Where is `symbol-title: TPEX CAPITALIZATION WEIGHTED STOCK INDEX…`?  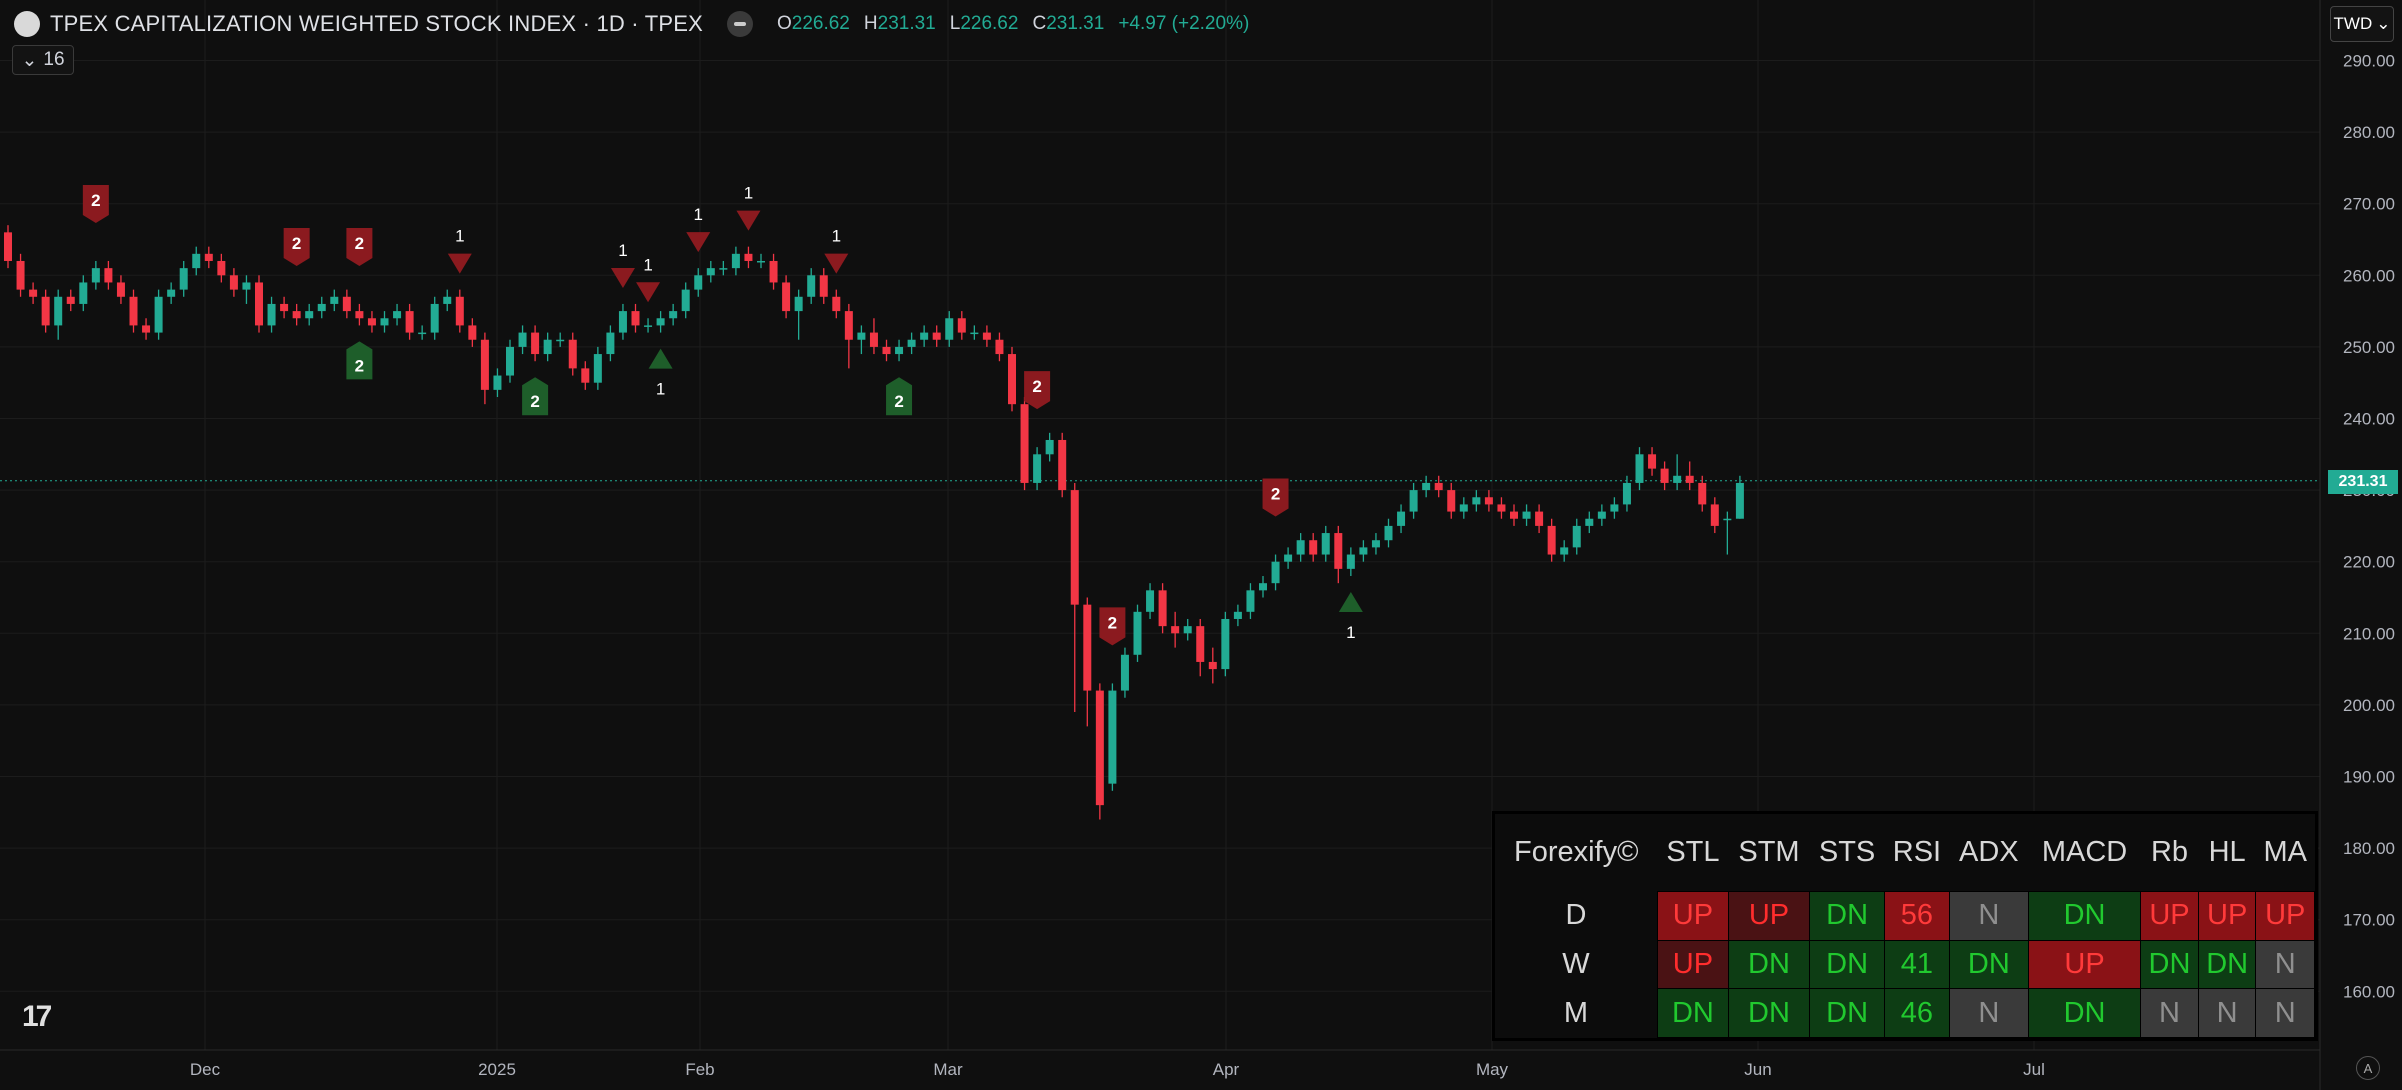 symbol-title: TPEX CAPITALIZATION WEIGHTED STOCK INDEX… is located at coordinates (376, 23).